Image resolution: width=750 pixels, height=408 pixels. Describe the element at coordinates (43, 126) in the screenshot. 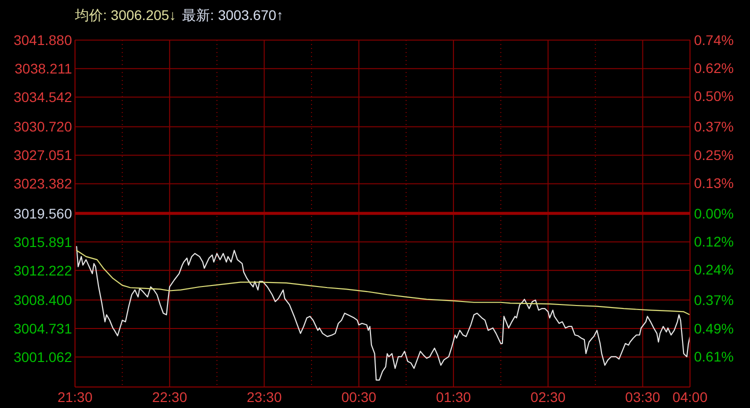

I see `y-tick-label: 3030.720` at that location.